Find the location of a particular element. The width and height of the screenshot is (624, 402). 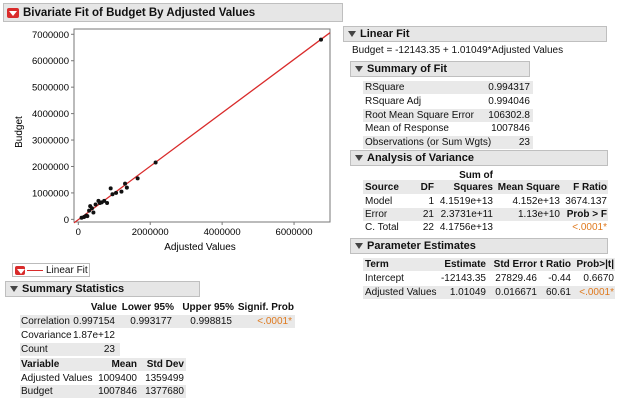

col-header-prob-t: Prob>|t| is located at coordinates (595, 264).